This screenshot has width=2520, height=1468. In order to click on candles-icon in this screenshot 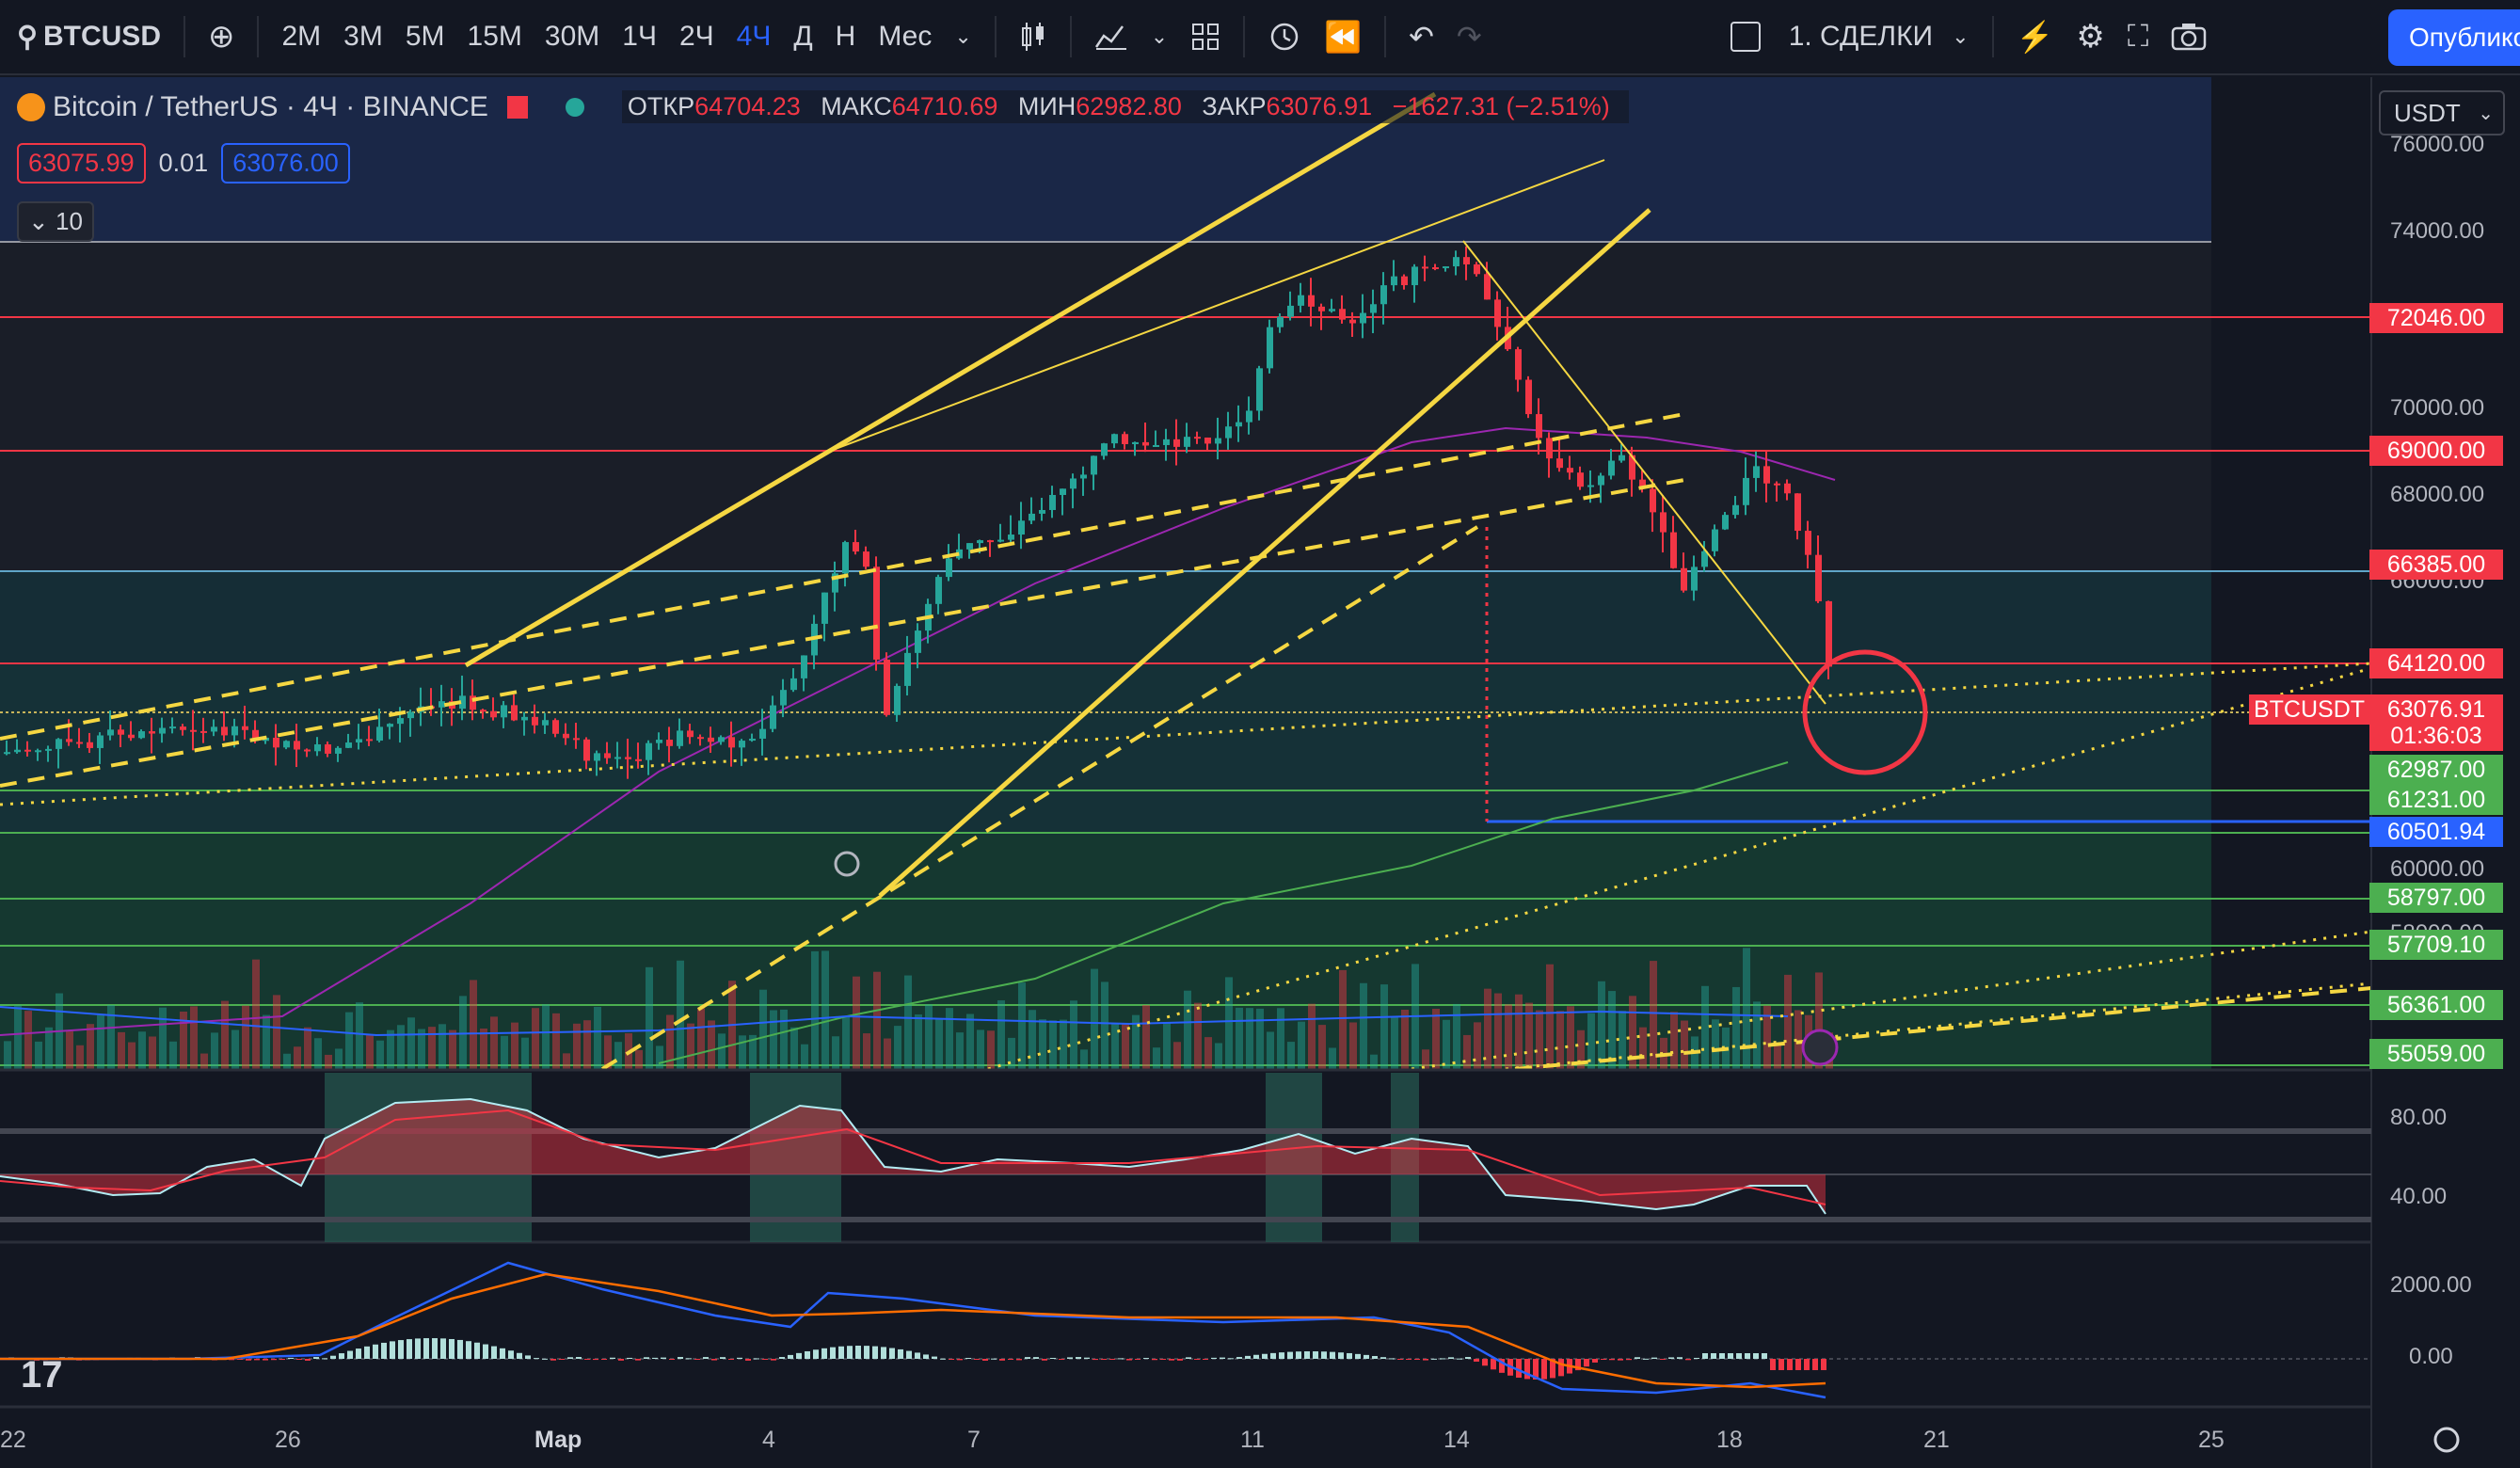, I will do `click(1033, 36)`.